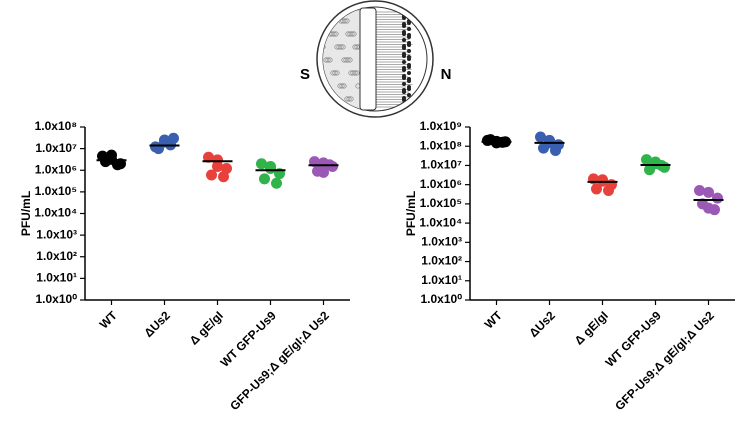  I want to click on chamber-diagram: S N, so click(376, 59).